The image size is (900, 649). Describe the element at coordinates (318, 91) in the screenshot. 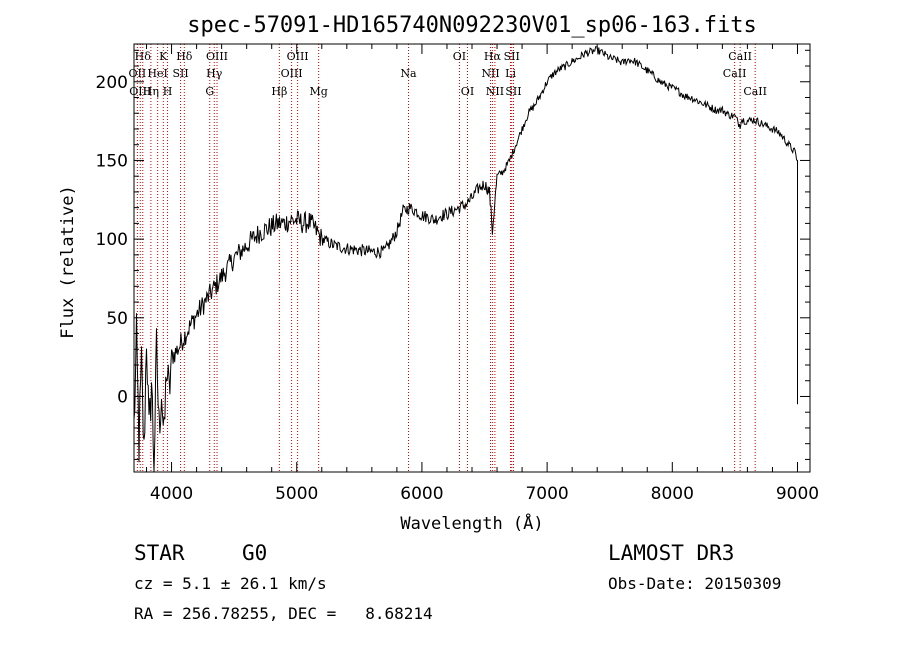

I see `spectral-line-label: Mg` at that location.